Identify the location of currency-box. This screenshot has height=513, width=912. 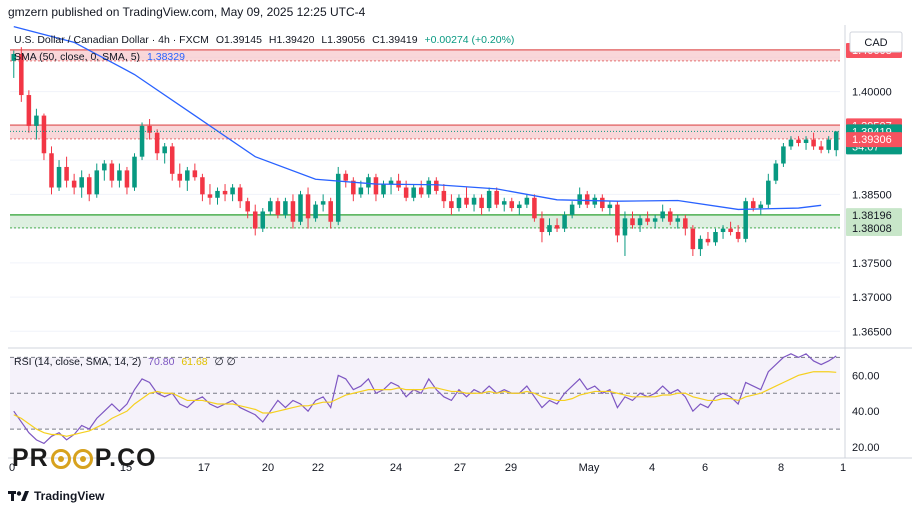
(876, 42).